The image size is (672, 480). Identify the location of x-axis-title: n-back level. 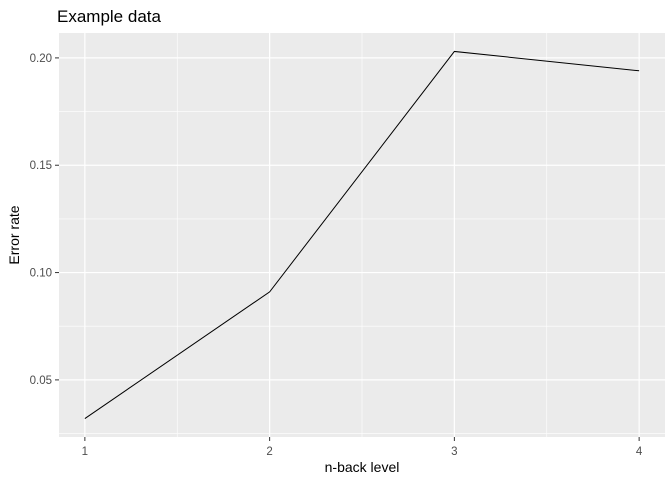
(362, 467).